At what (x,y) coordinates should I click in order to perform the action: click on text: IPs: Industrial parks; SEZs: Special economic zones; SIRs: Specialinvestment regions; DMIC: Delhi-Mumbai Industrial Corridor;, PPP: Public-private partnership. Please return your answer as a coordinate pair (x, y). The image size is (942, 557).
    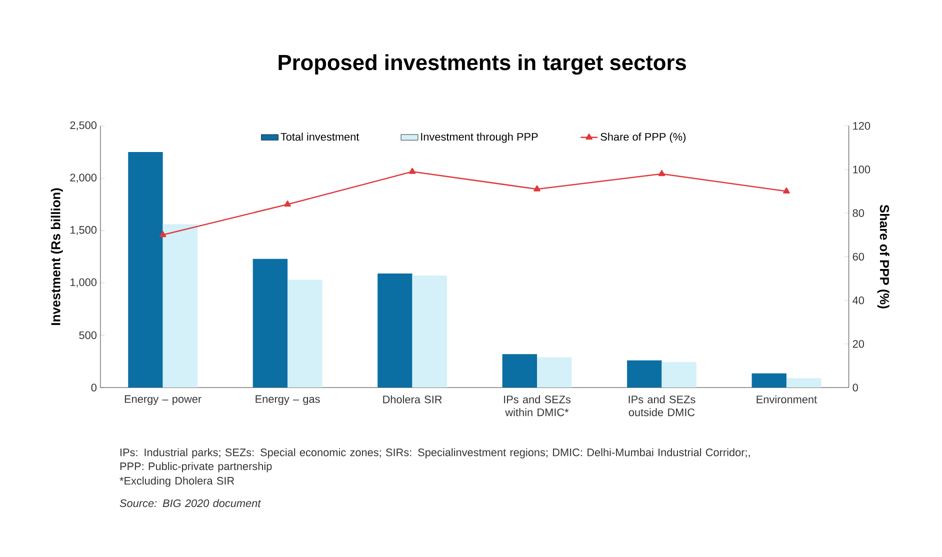
    Looking at the image, I should click on (435, 460).